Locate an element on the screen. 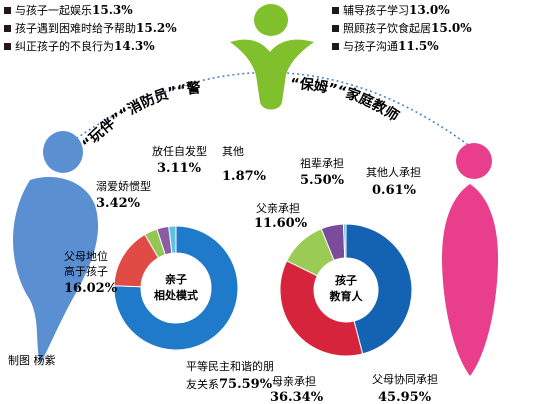 The width and height of the screenshot is (550, 404). slice-value: 45.95% is located at coordinates (405, 397).